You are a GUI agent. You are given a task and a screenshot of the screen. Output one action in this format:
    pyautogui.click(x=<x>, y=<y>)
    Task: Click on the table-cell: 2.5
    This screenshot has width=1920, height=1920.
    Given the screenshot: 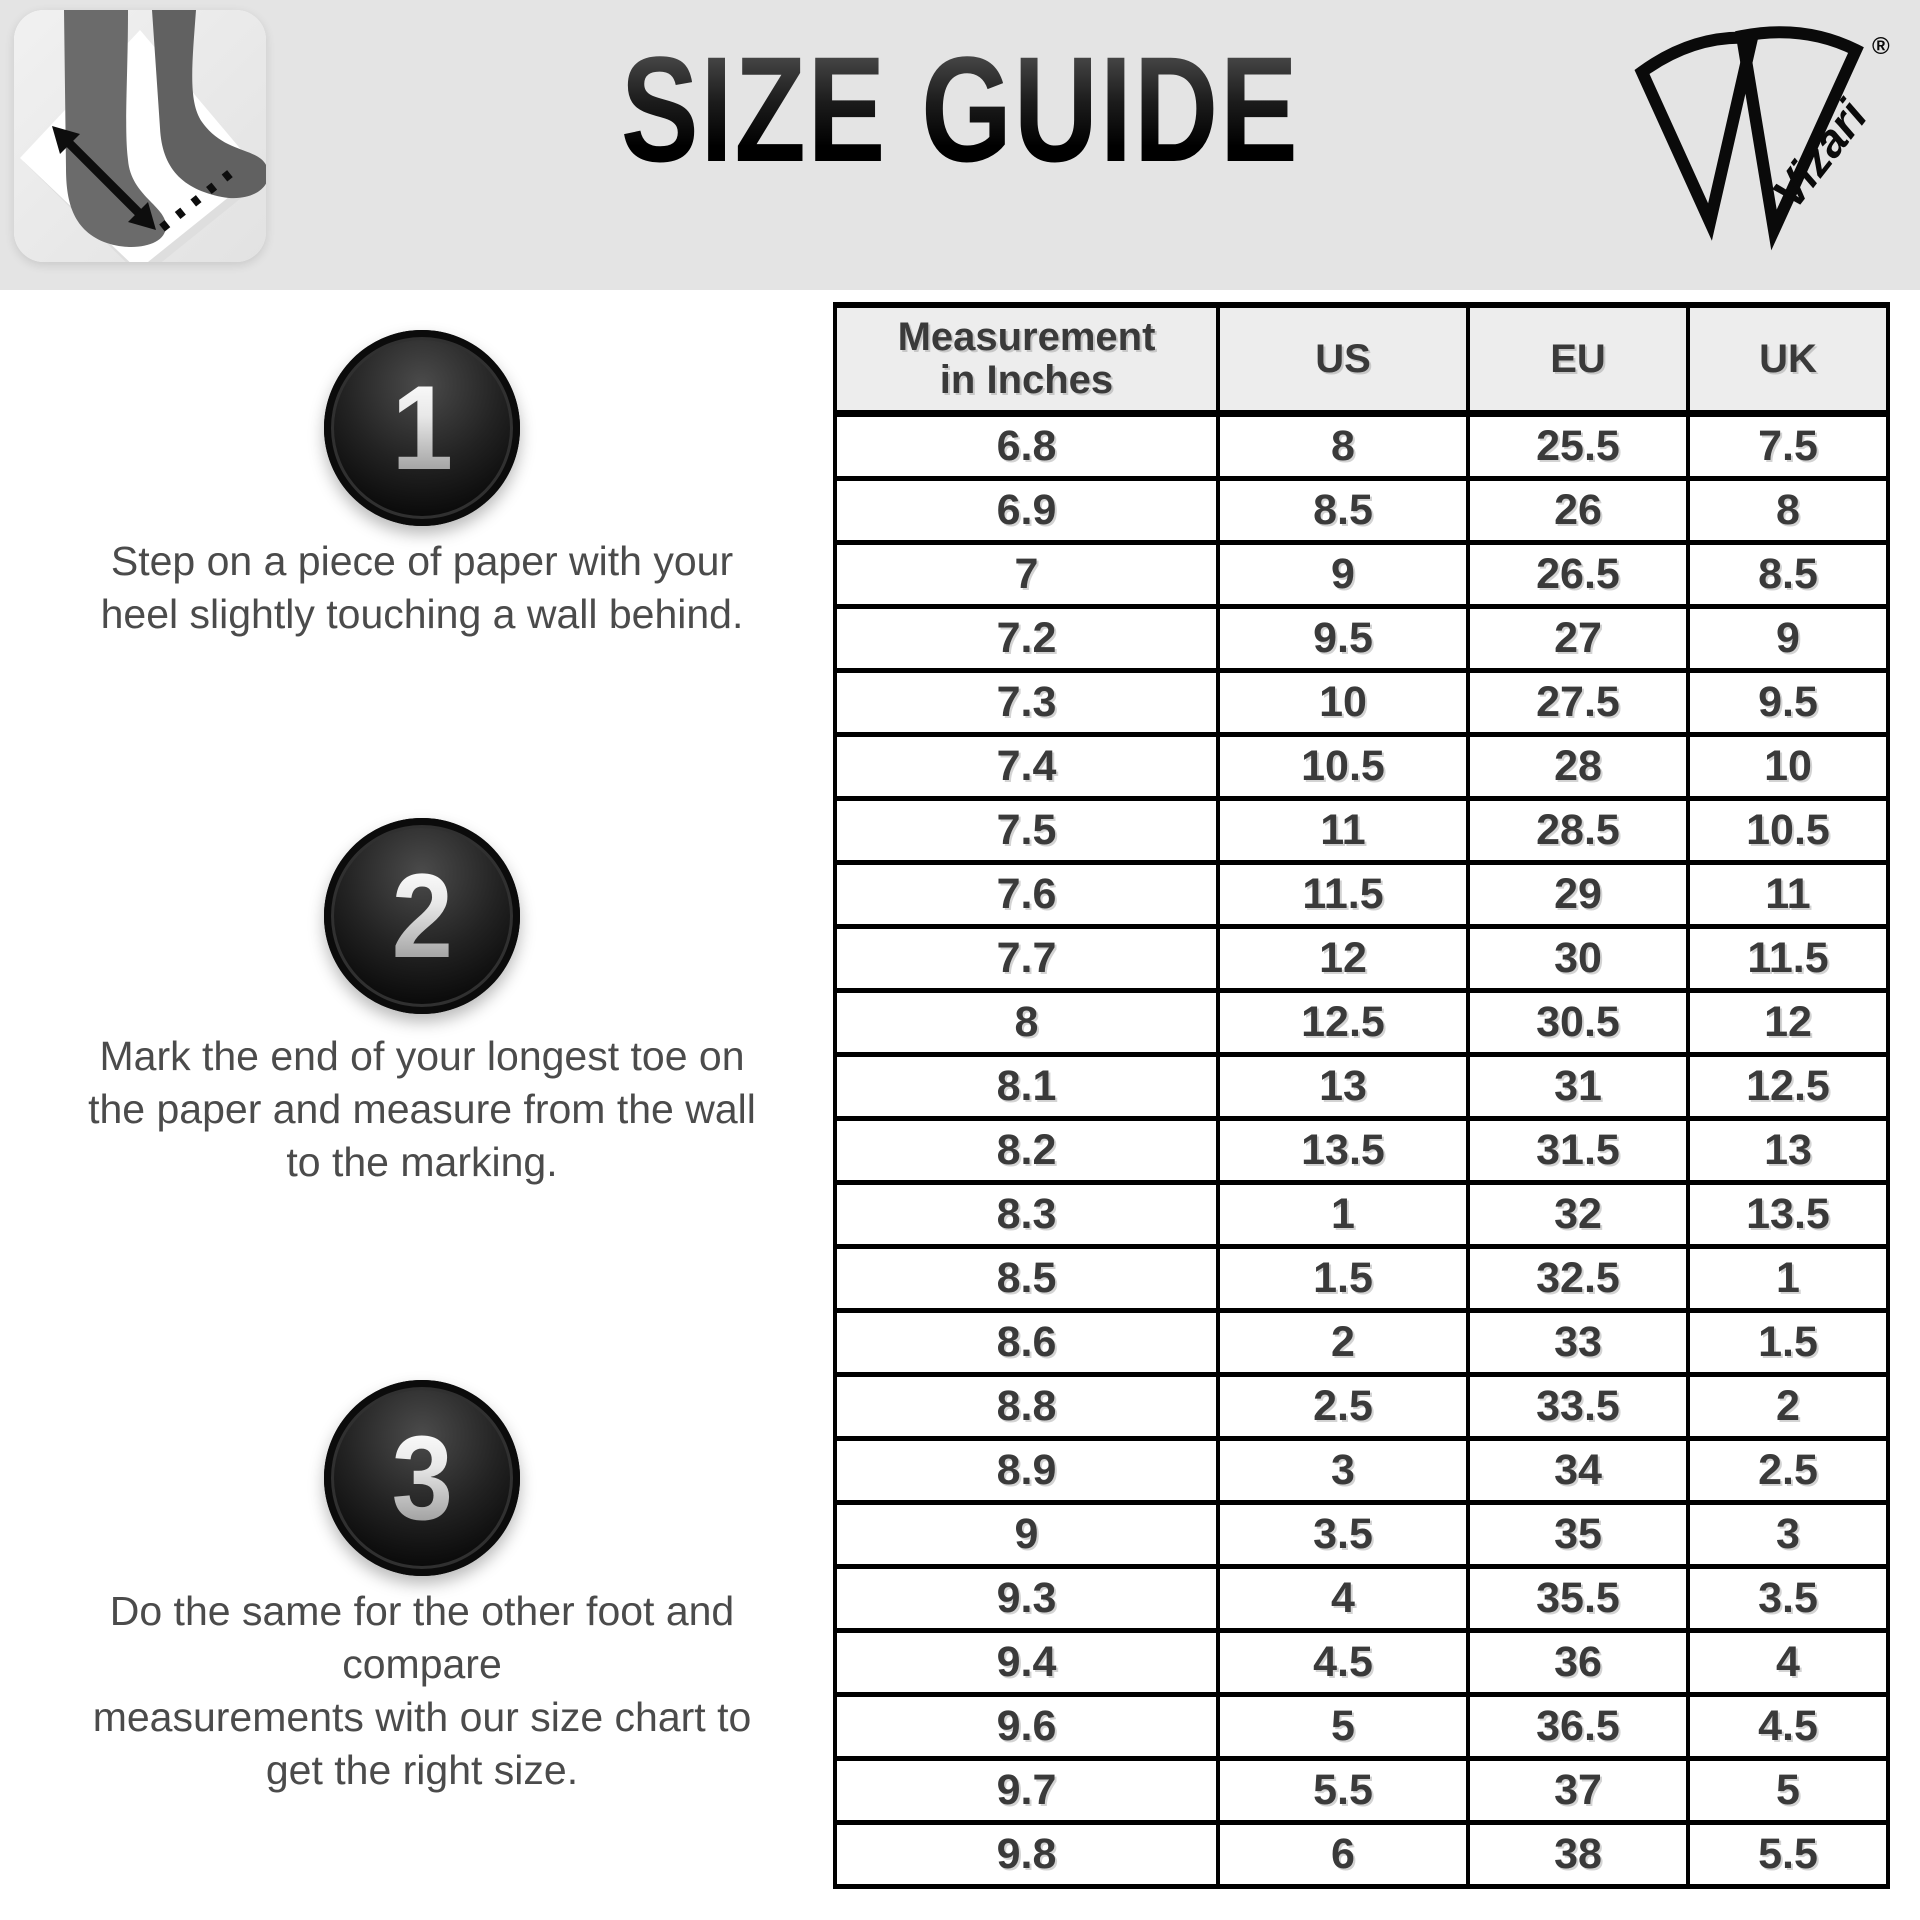 What is the action you would take?
    pyautogui.click(x=1343, y=1406)
    